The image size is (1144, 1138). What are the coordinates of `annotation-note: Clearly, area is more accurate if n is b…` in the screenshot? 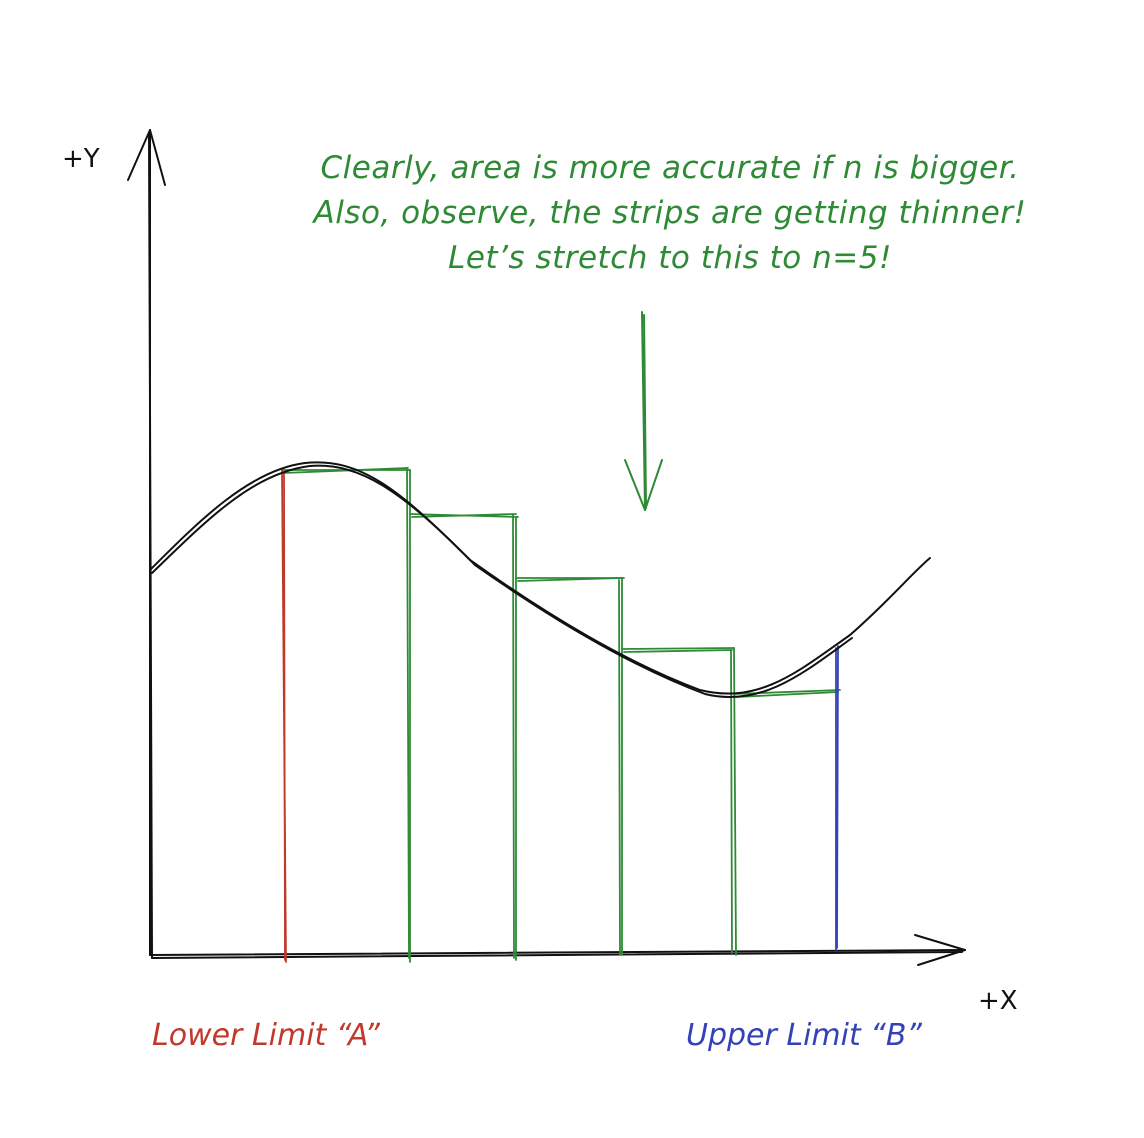 It's located at (670, 213).